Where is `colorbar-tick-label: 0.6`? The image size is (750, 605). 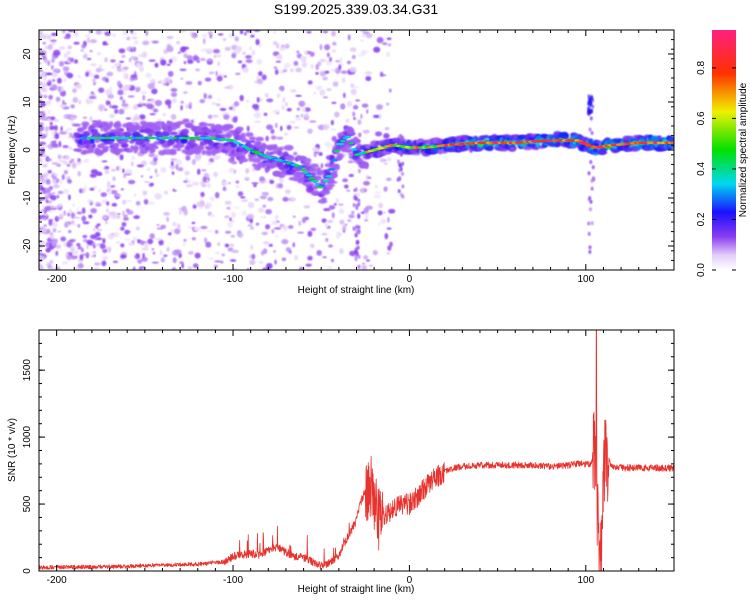 colorbar-tick-label: 0.6 is located at coordinates (701, 118).